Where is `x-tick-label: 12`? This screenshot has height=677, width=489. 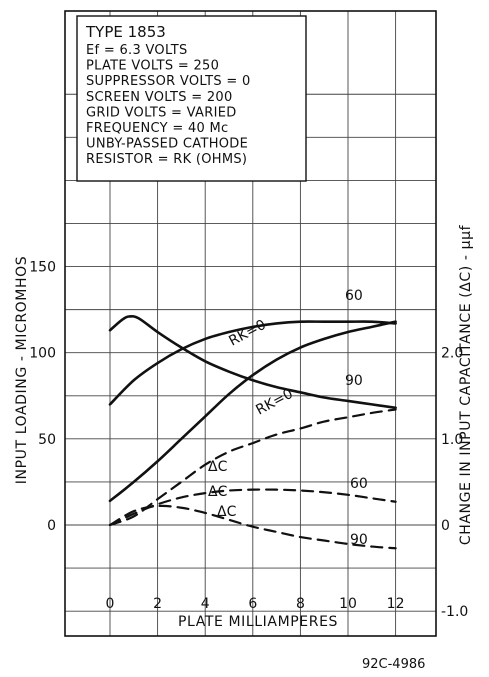
x-tick-label: 12 is located at coordinates (396, 604).